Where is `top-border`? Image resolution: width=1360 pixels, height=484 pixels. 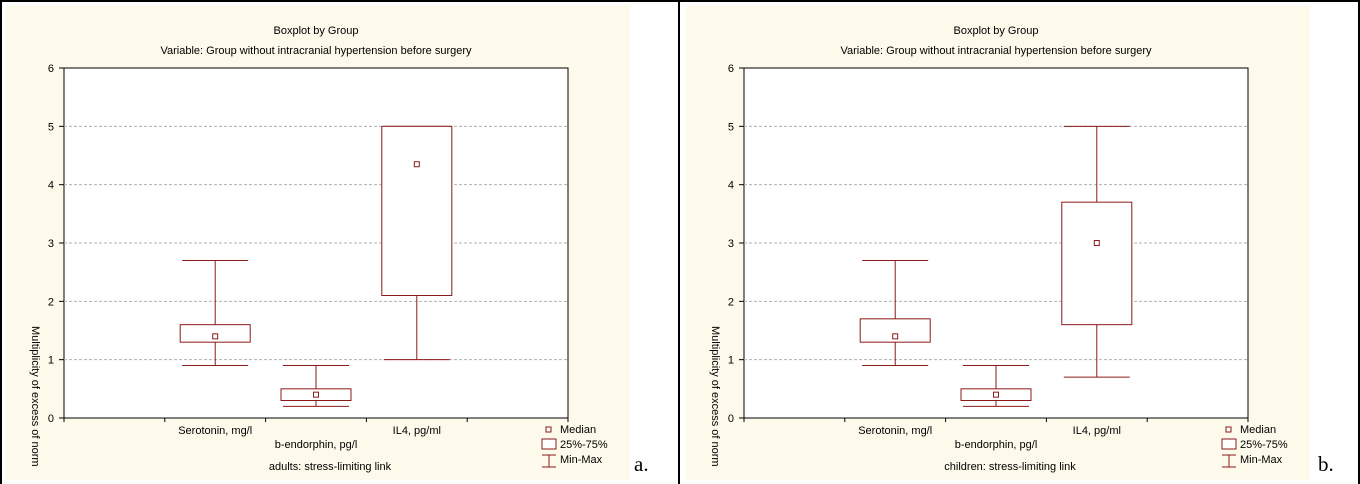 top-border is located at coordinates (680, 1).